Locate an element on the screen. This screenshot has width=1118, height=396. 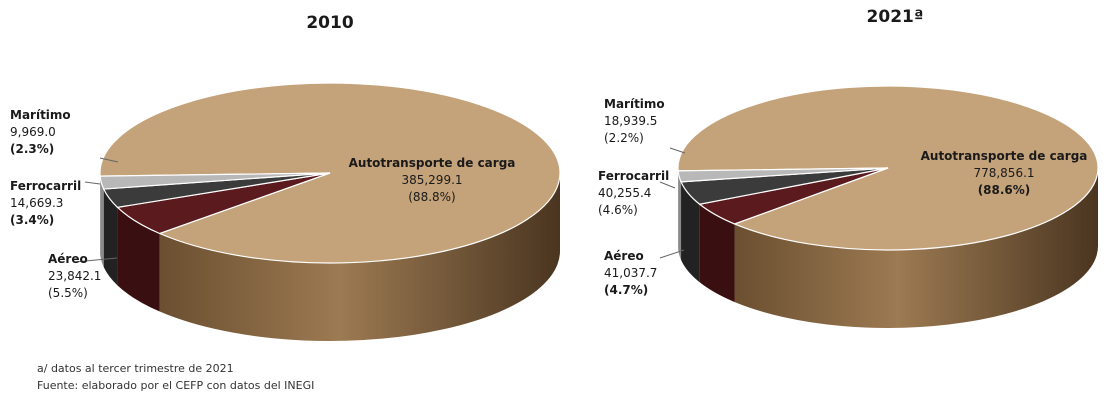
label-value-aereo: 23,842.1 is located at coordinates (74, 276).